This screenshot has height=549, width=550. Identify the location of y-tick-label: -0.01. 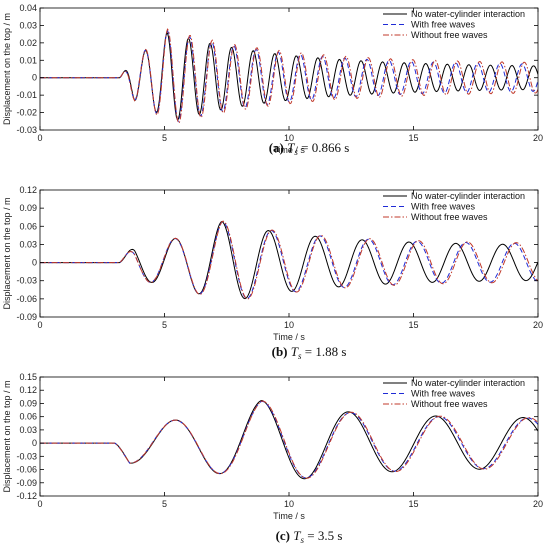
(26, 95).